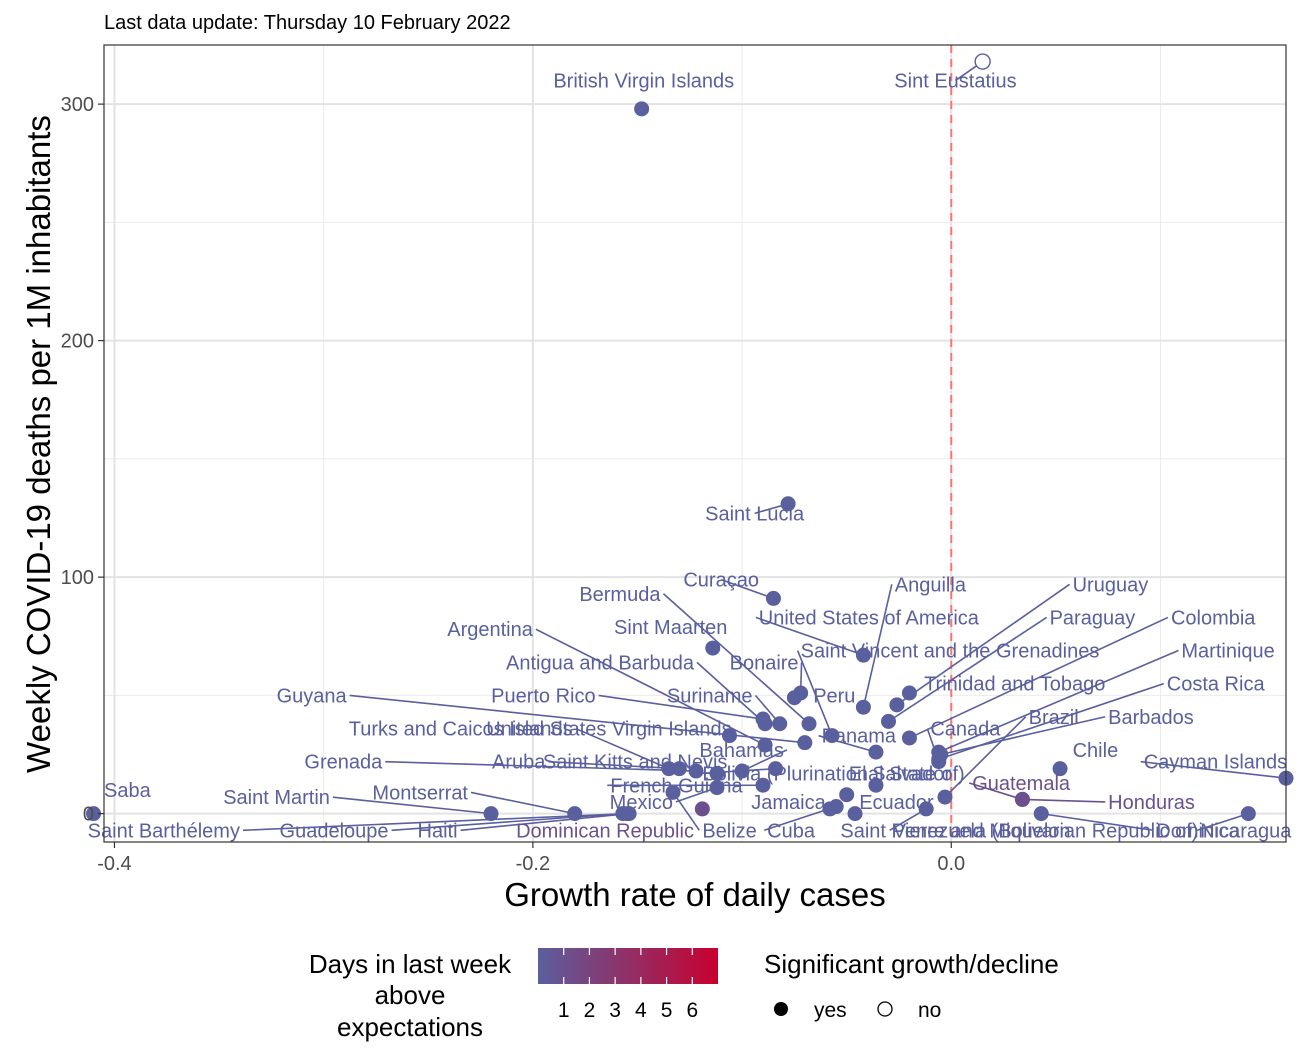 The width and height of the screenshot is (1299, 1062). I want to click on label-bahamas: Bahamas, so click(741, 751).